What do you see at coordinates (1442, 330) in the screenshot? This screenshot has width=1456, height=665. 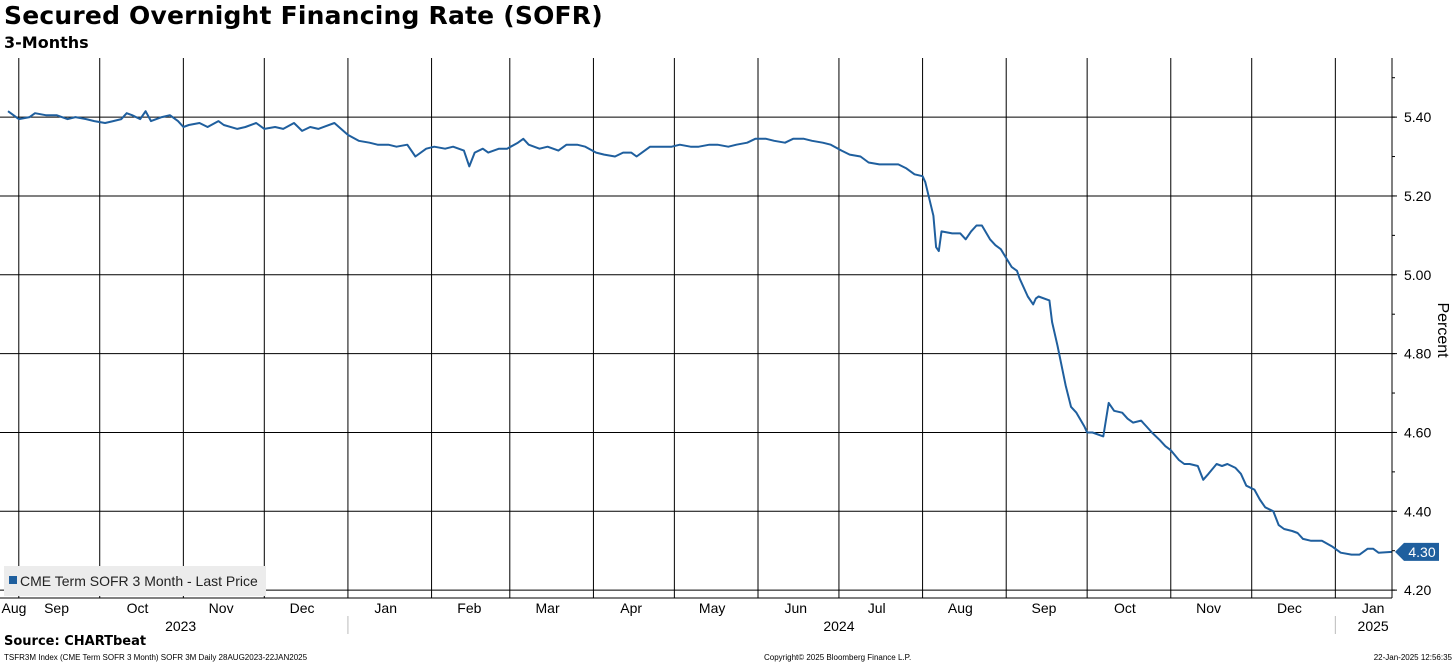 I see `y-axis-label: Percent` at bounding box center [1442, 330].